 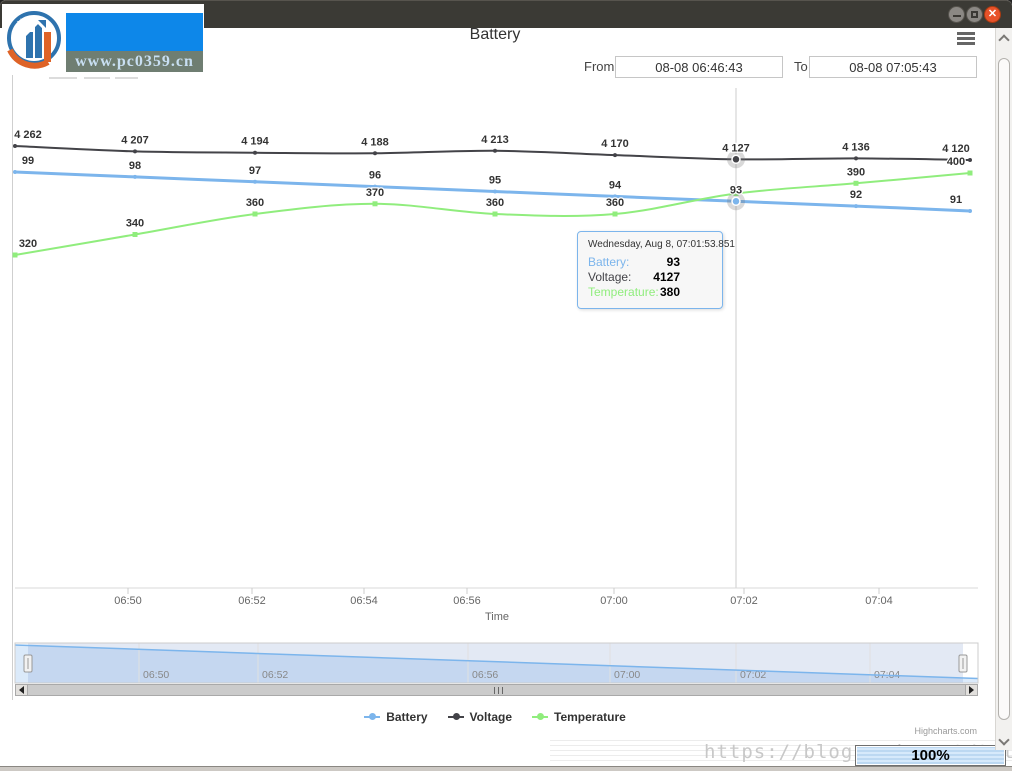 What do you see at coordinates (255, 171) in the screenshot?
I see `svg-text: 97` at bounding box center [255, 171].